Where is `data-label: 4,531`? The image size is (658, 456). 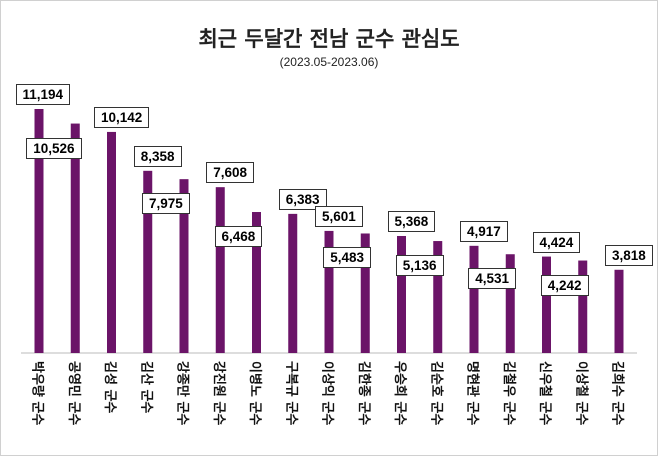
data-label: 4,531 is located at coordinates (492, 279).